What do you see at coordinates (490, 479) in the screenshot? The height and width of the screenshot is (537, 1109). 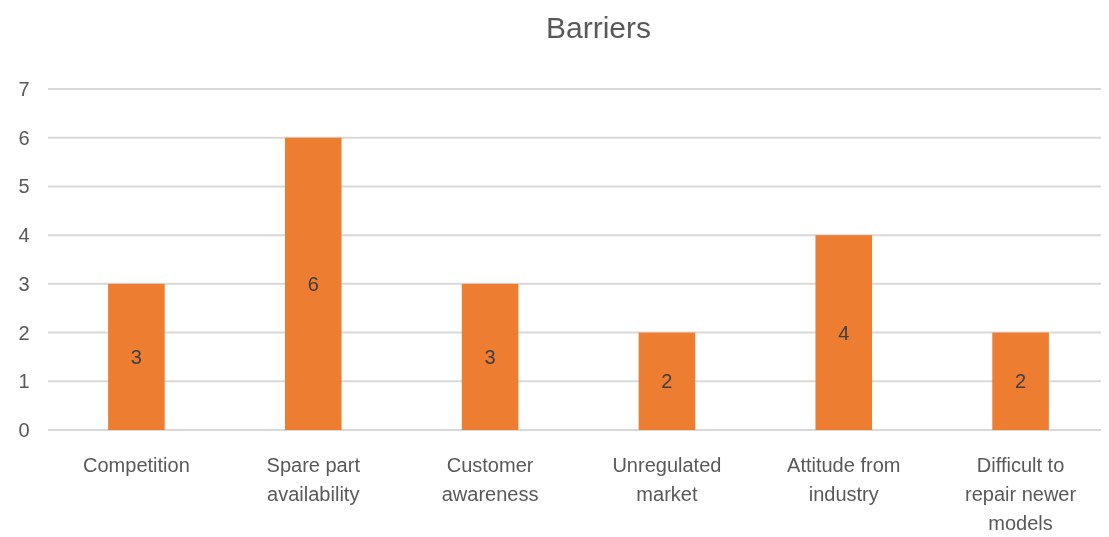 I see `x-tick-label: Customer awareness` at bounding box center [490, 479].